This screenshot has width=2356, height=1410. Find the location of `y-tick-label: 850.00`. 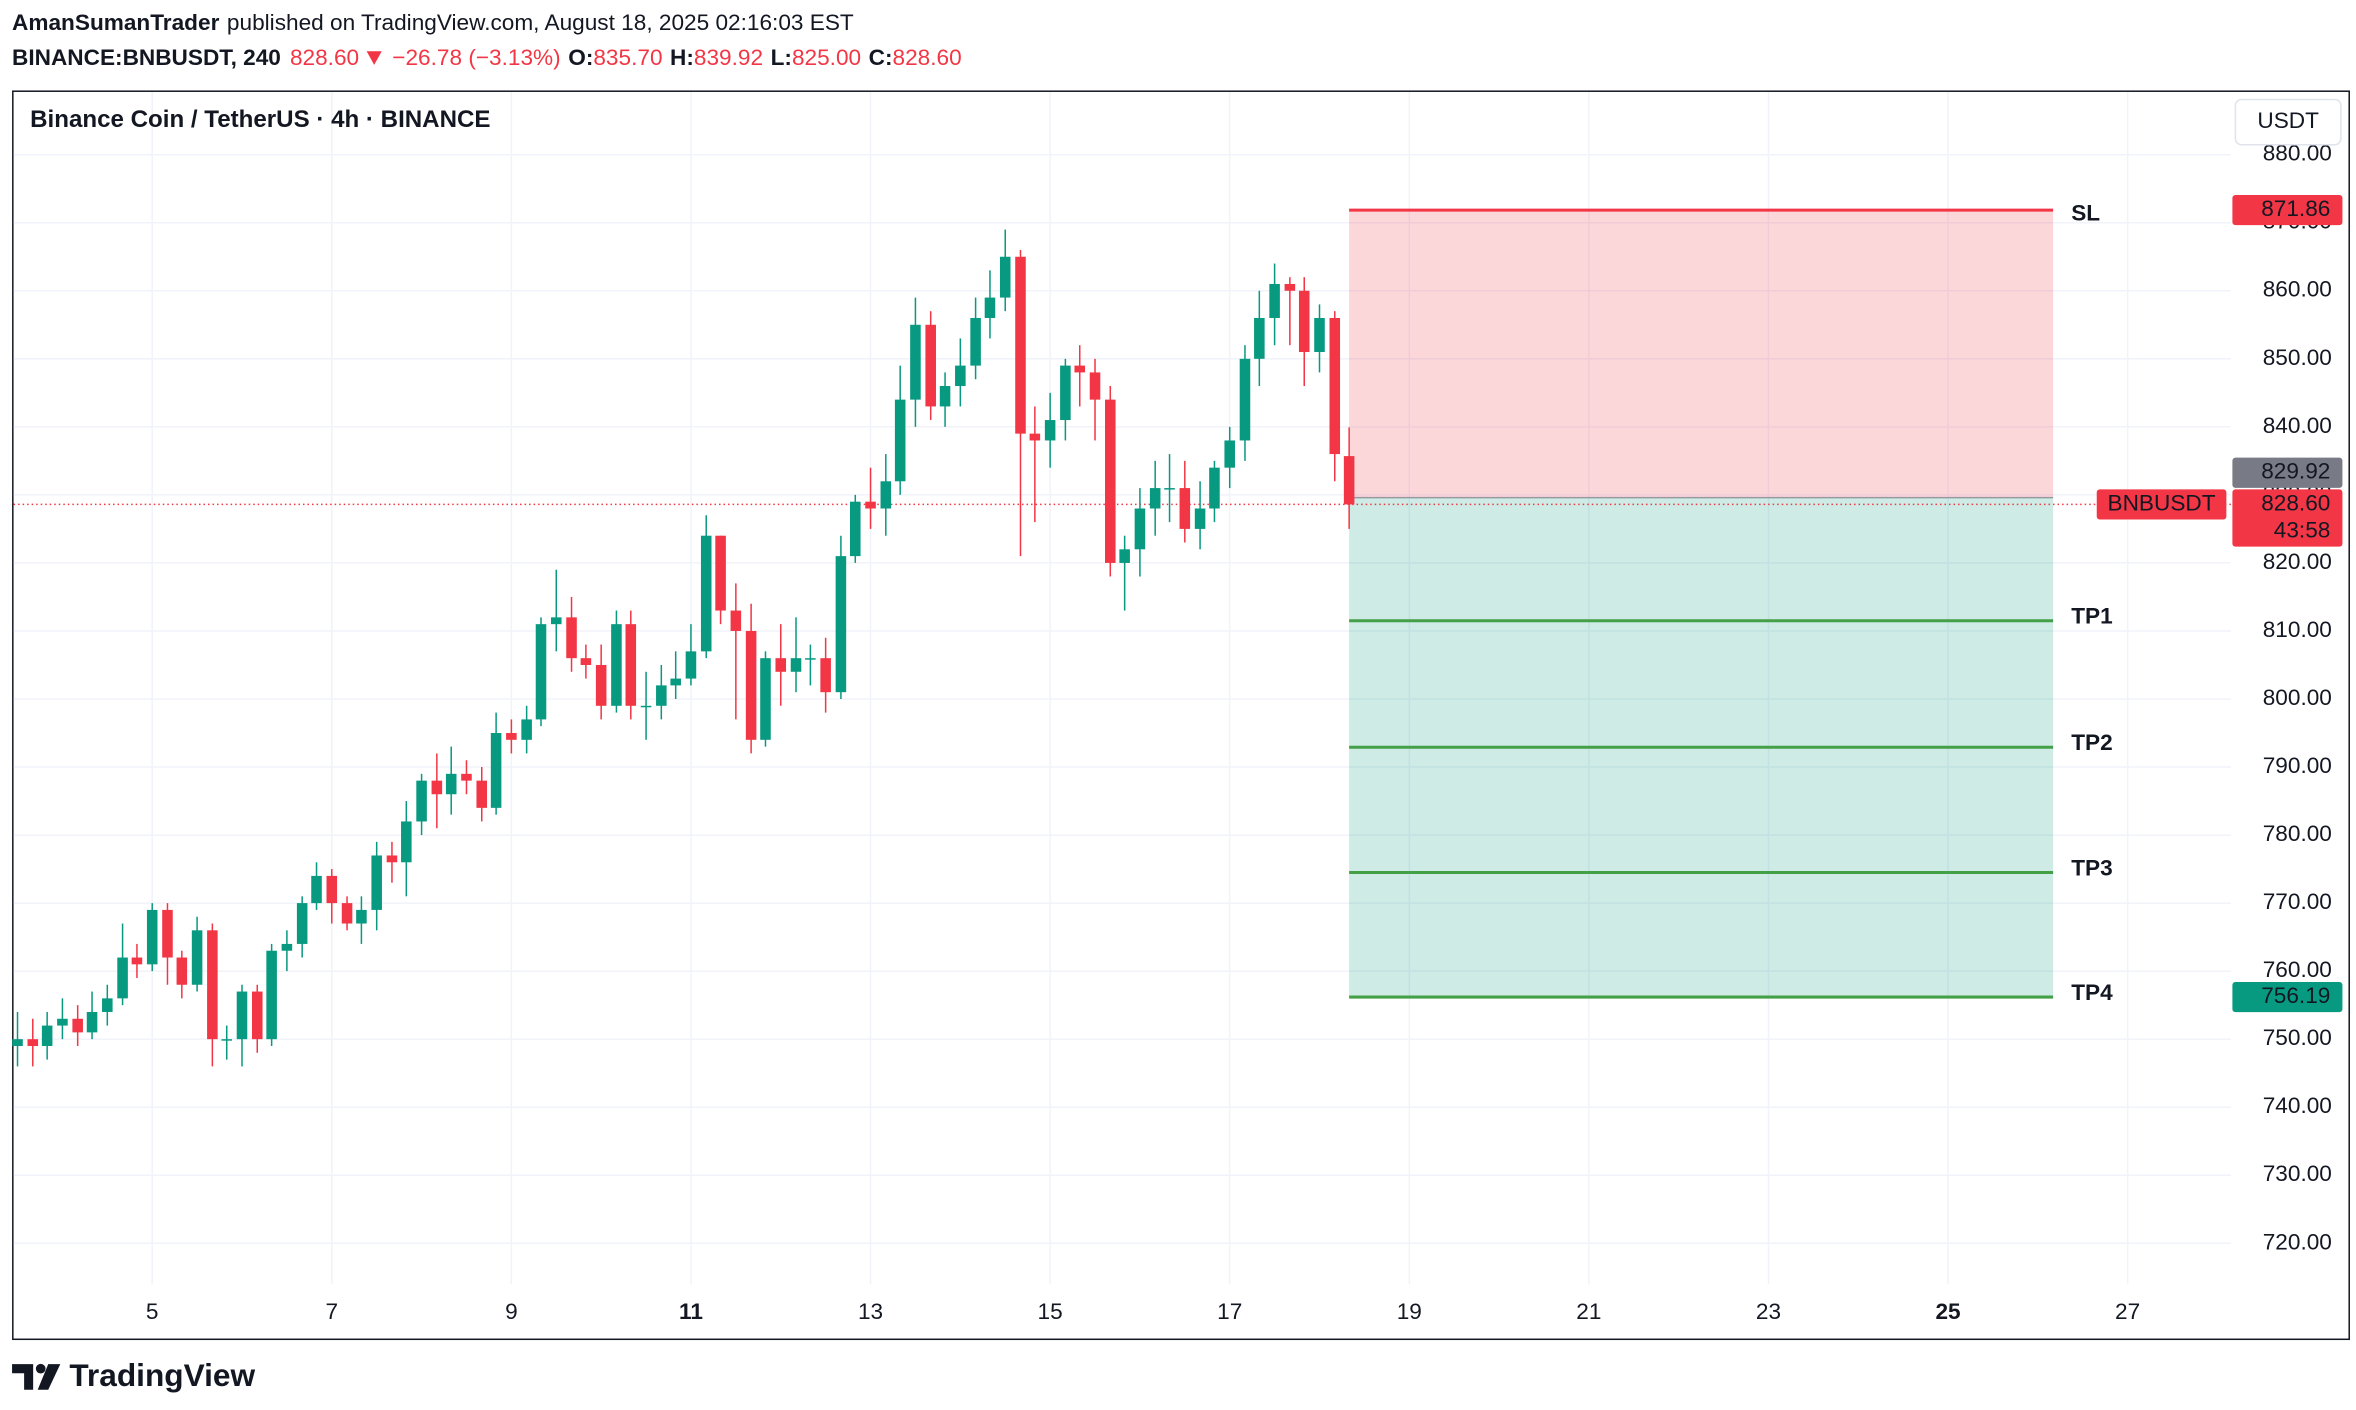

y-tick-label: 850.00 is located at coordinates (2297, 357).